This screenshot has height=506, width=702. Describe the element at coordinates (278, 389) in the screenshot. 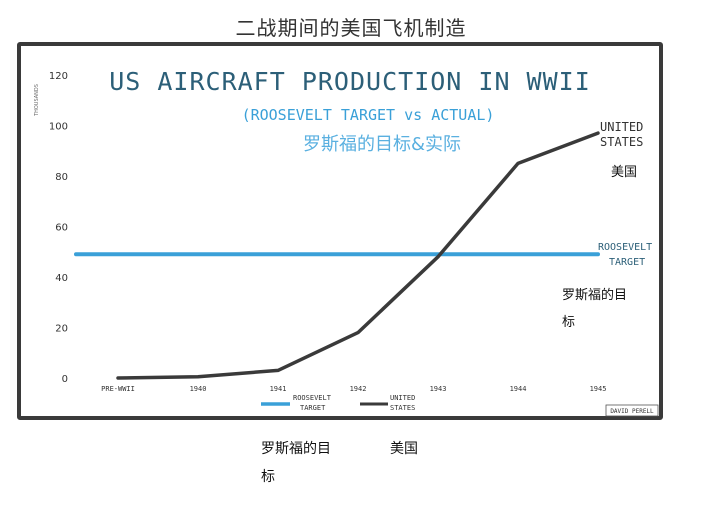

I see `x-tick-label: 1941` at that location.